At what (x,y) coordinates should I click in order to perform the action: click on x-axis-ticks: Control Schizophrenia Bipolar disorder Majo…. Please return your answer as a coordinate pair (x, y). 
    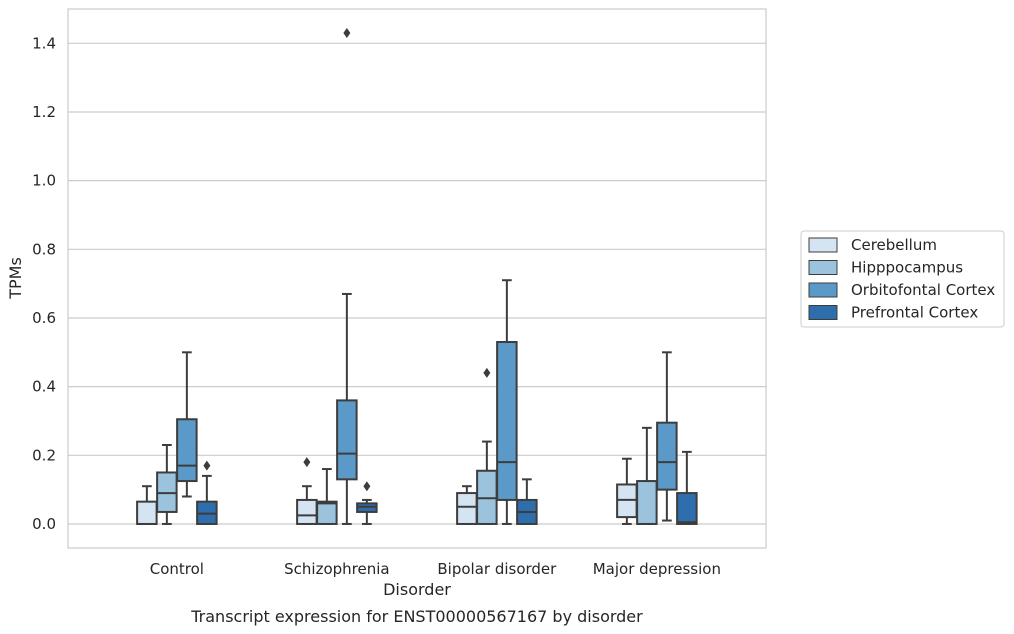
    Looking at the image, I should click on (435, 569).